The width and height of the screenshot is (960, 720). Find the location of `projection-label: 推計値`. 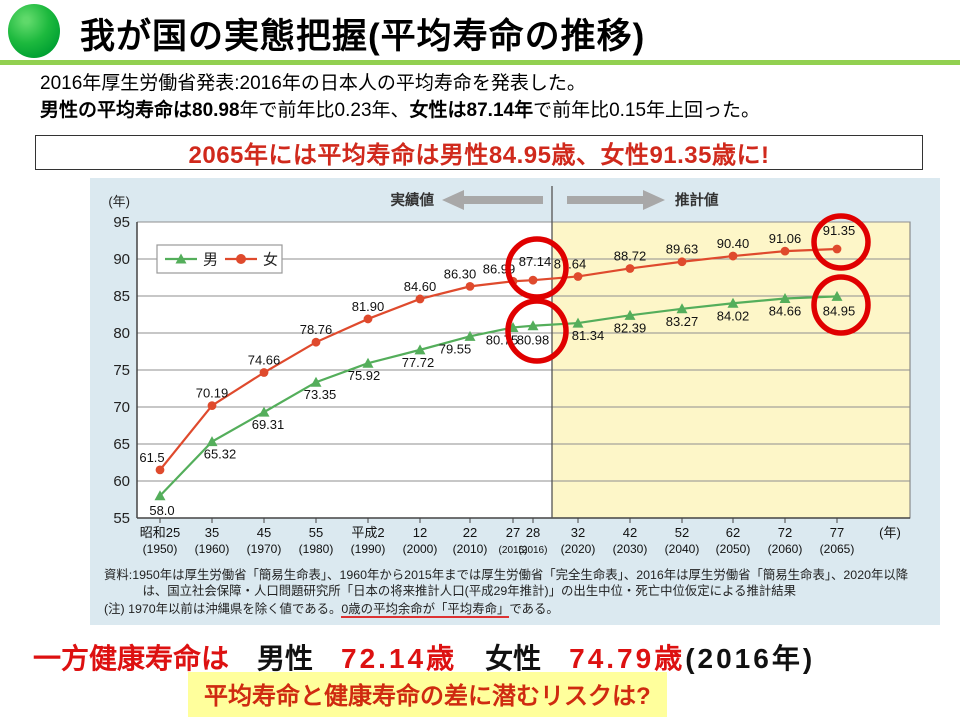

projection-label: 推計値 is located at coordinates (697, 200).